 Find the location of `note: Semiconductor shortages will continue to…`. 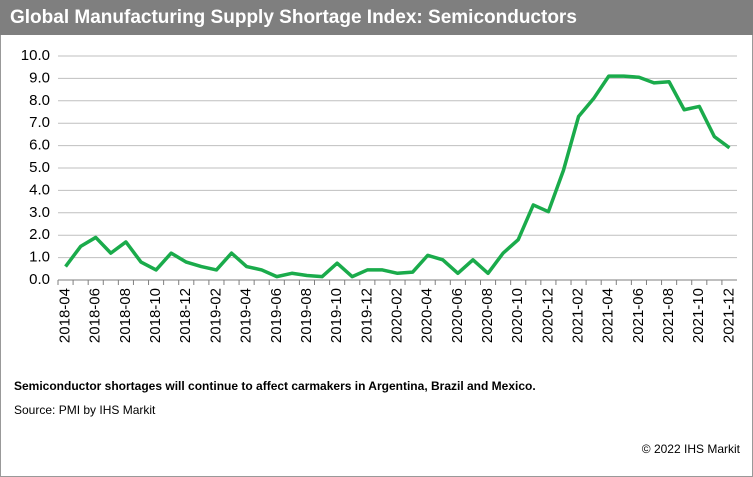

note: Semiconductor shortages will continue to… is located at coordinates (275, 386).